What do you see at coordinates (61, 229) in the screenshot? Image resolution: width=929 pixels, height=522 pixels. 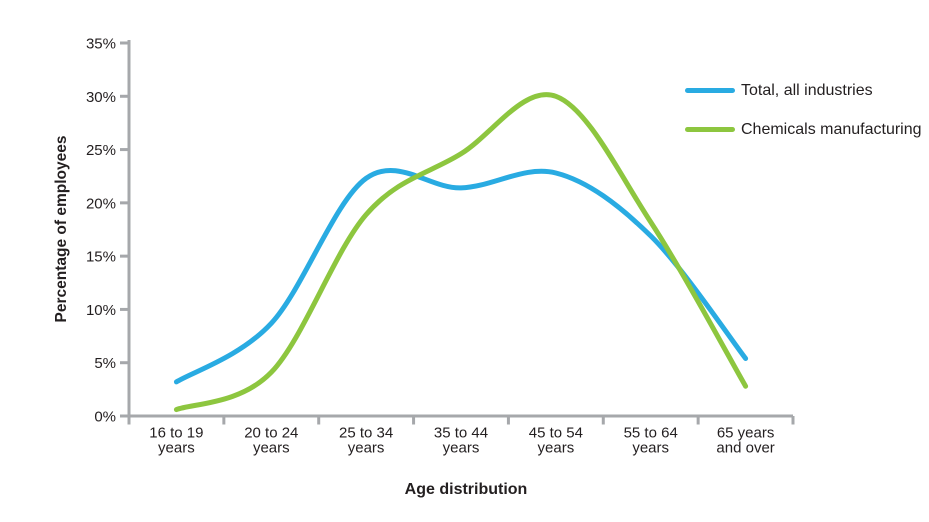 I see `y-axis-title: Percentage of employees` at bounding box center [61, 229].